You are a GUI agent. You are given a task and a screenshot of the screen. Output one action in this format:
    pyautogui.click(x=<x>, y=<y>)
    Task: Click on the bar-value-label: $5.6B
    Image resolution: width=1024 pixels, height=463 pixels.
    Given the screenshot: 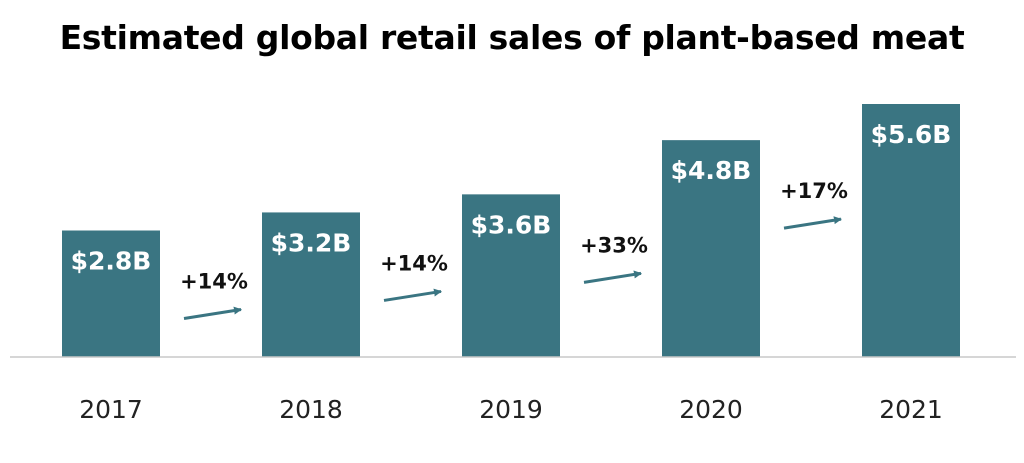 What is the action you would take?
    pyautogui.click(x=911, y=134)
    